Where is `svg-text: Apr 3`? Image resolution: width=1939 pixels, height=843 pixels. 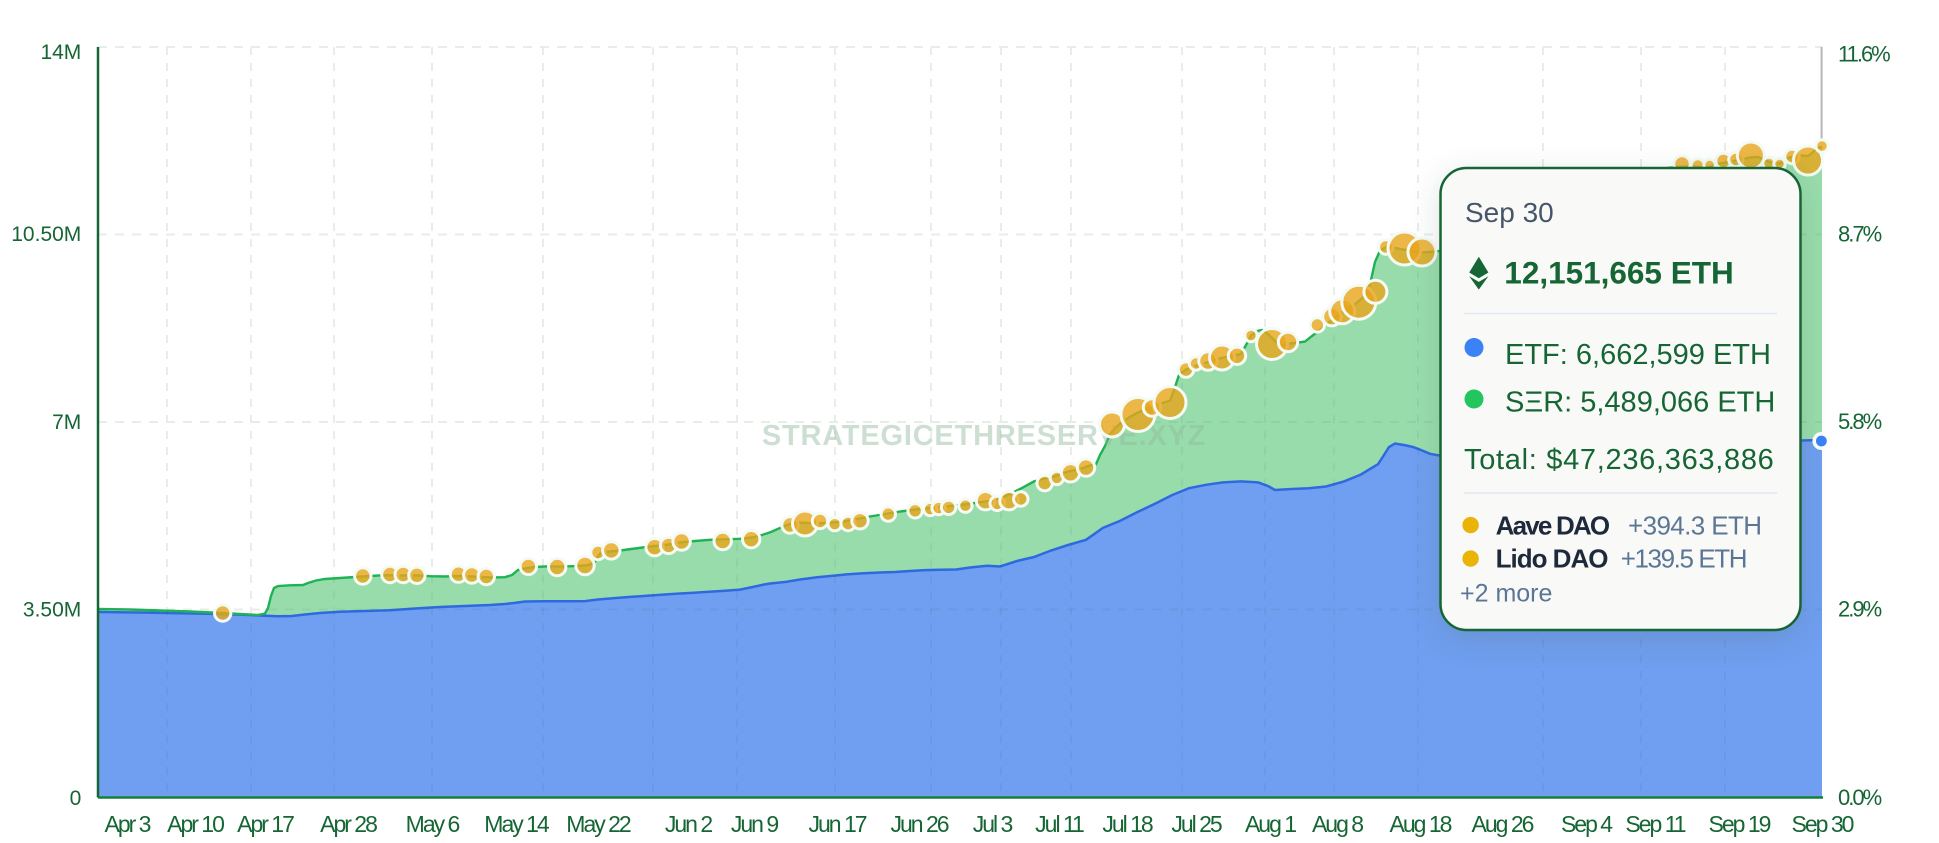 svg-text: Apr 3 is located at coordinates (128, 824).